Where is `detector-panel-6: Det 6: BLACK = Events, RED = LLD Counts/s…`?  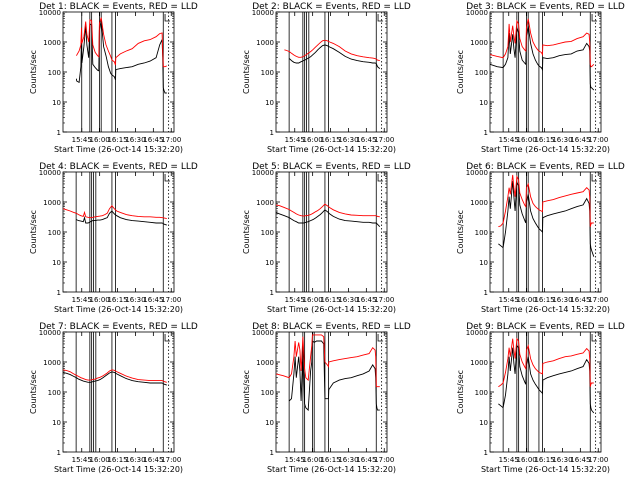
detector-panel-6: Det 6: BLACK = Events, RED = LLD Counts/s… is located at coordinates (540, 238).